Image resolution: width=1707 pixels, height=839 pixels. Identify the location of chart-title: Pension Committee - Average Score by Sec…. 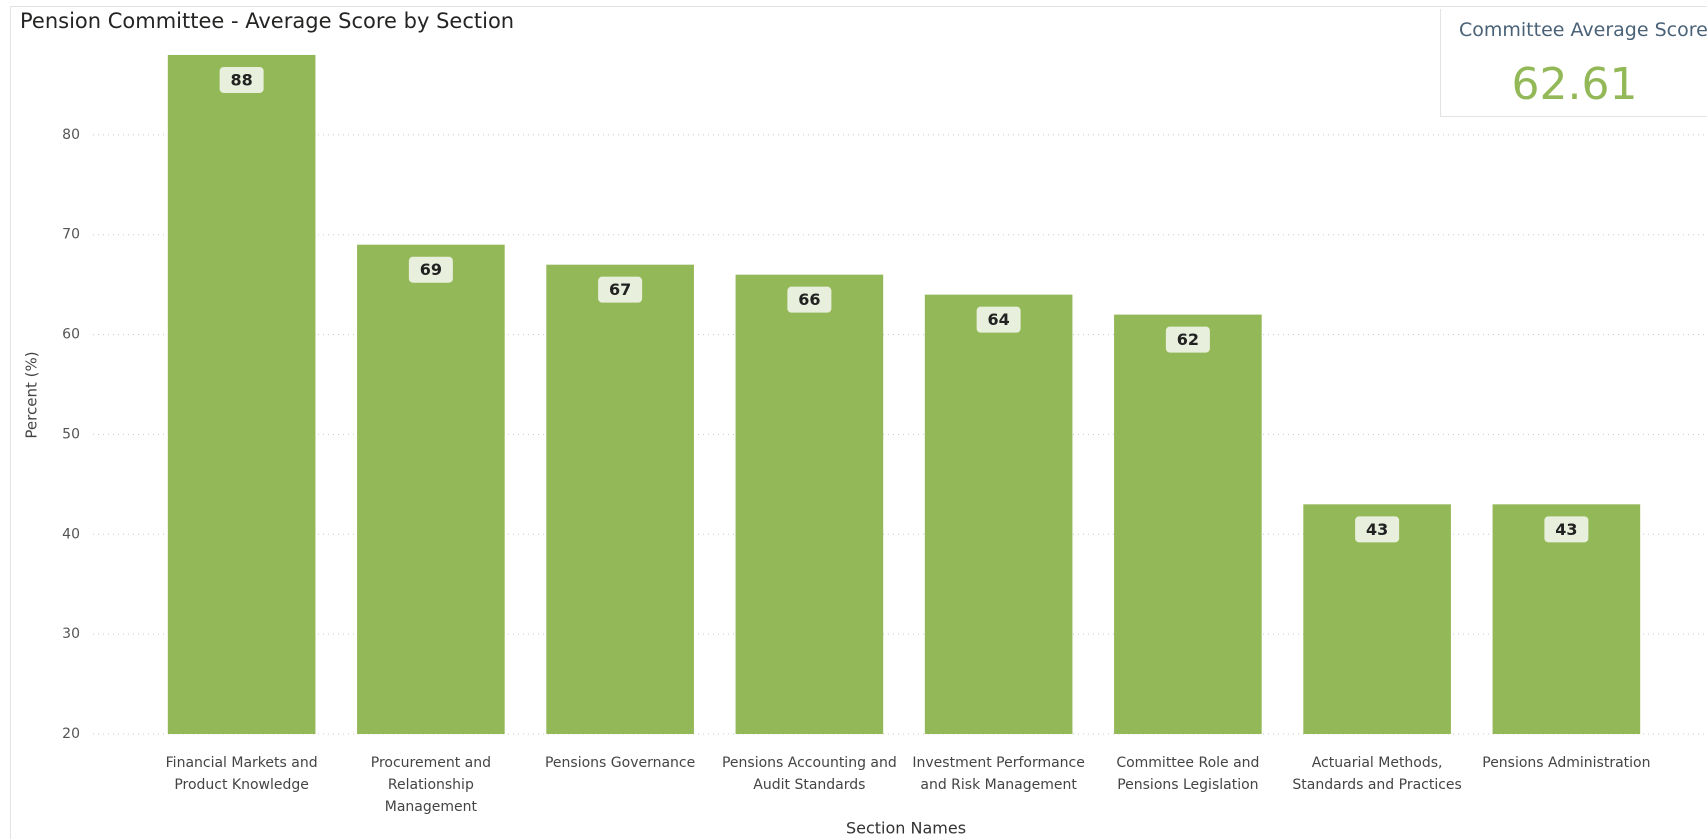
(267, 21).